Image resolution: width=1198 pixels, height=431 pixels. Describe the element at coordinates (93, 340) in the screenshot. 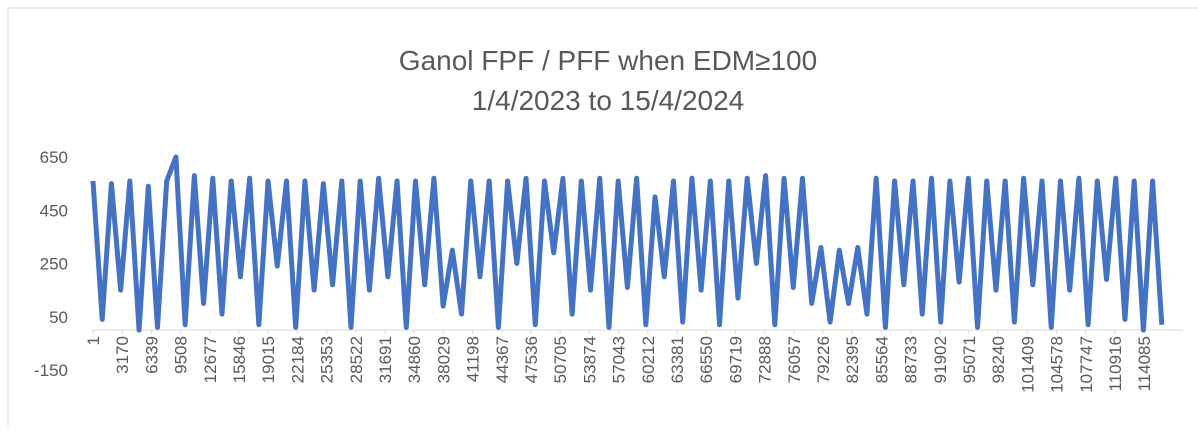

I see `x-tick-label: 1` at that location.